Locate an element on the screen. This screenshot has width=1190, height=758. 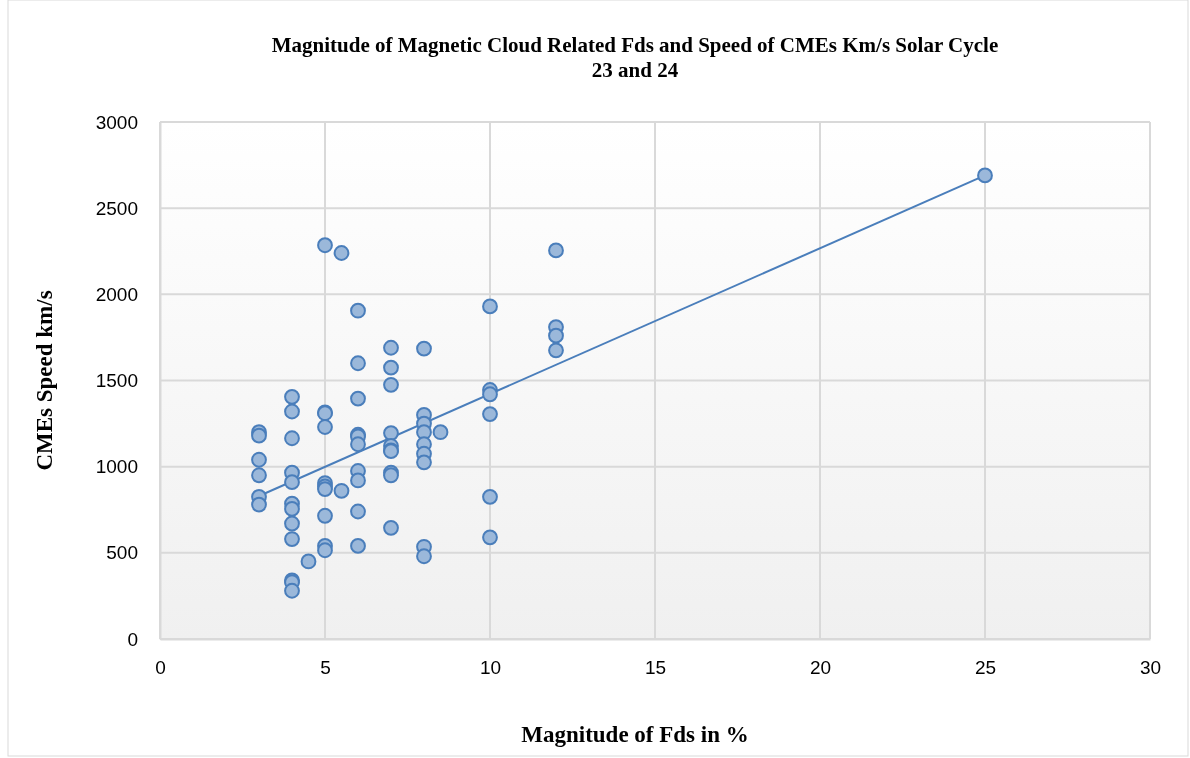
y-tick-label: 500 is located at coordinates (122, 553).